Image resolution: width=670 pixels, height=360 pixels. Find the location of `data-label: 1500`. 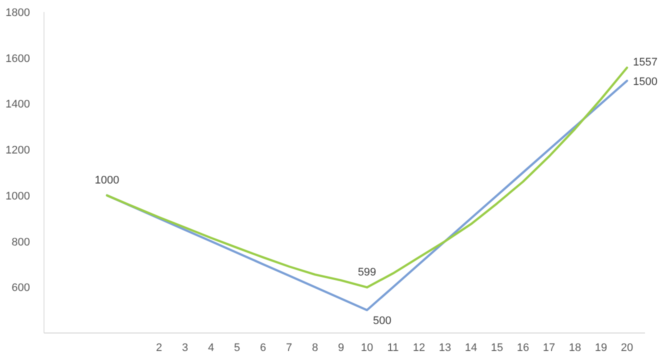

data-label: 1500 is located at coordinates (645, 82).